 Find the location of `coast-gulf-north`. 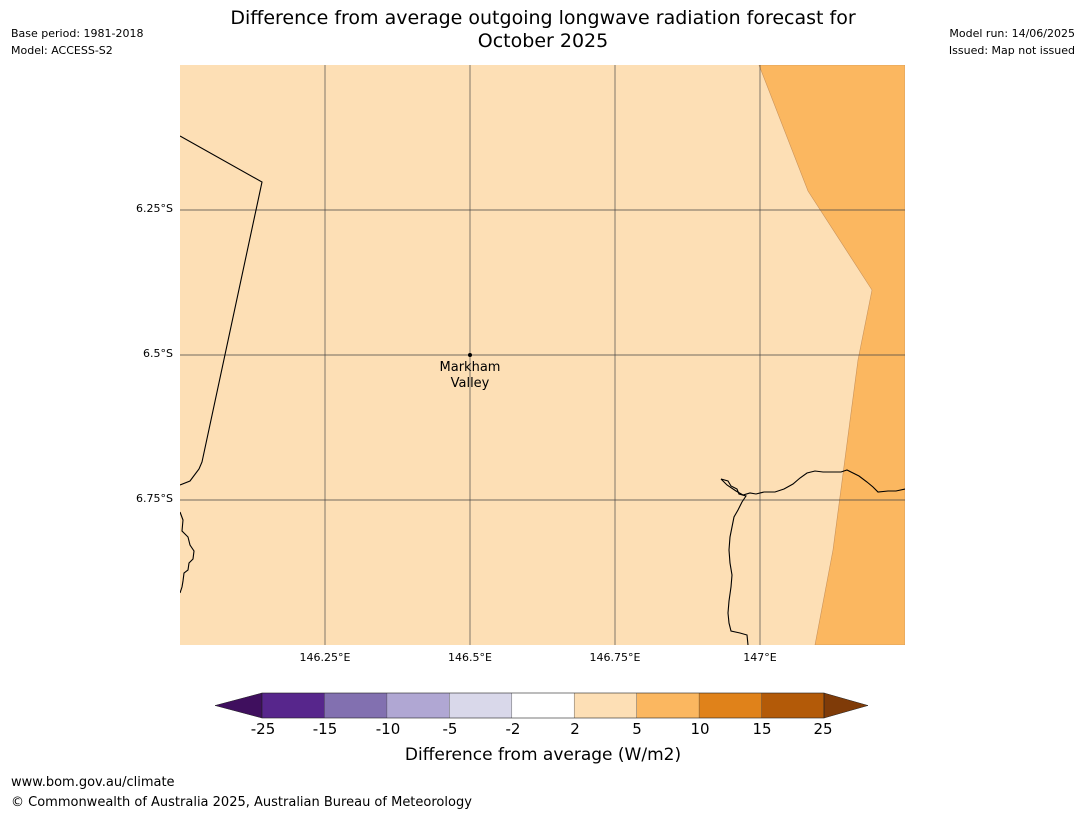

coast-gulf-north is located at coordinates (812, 482).